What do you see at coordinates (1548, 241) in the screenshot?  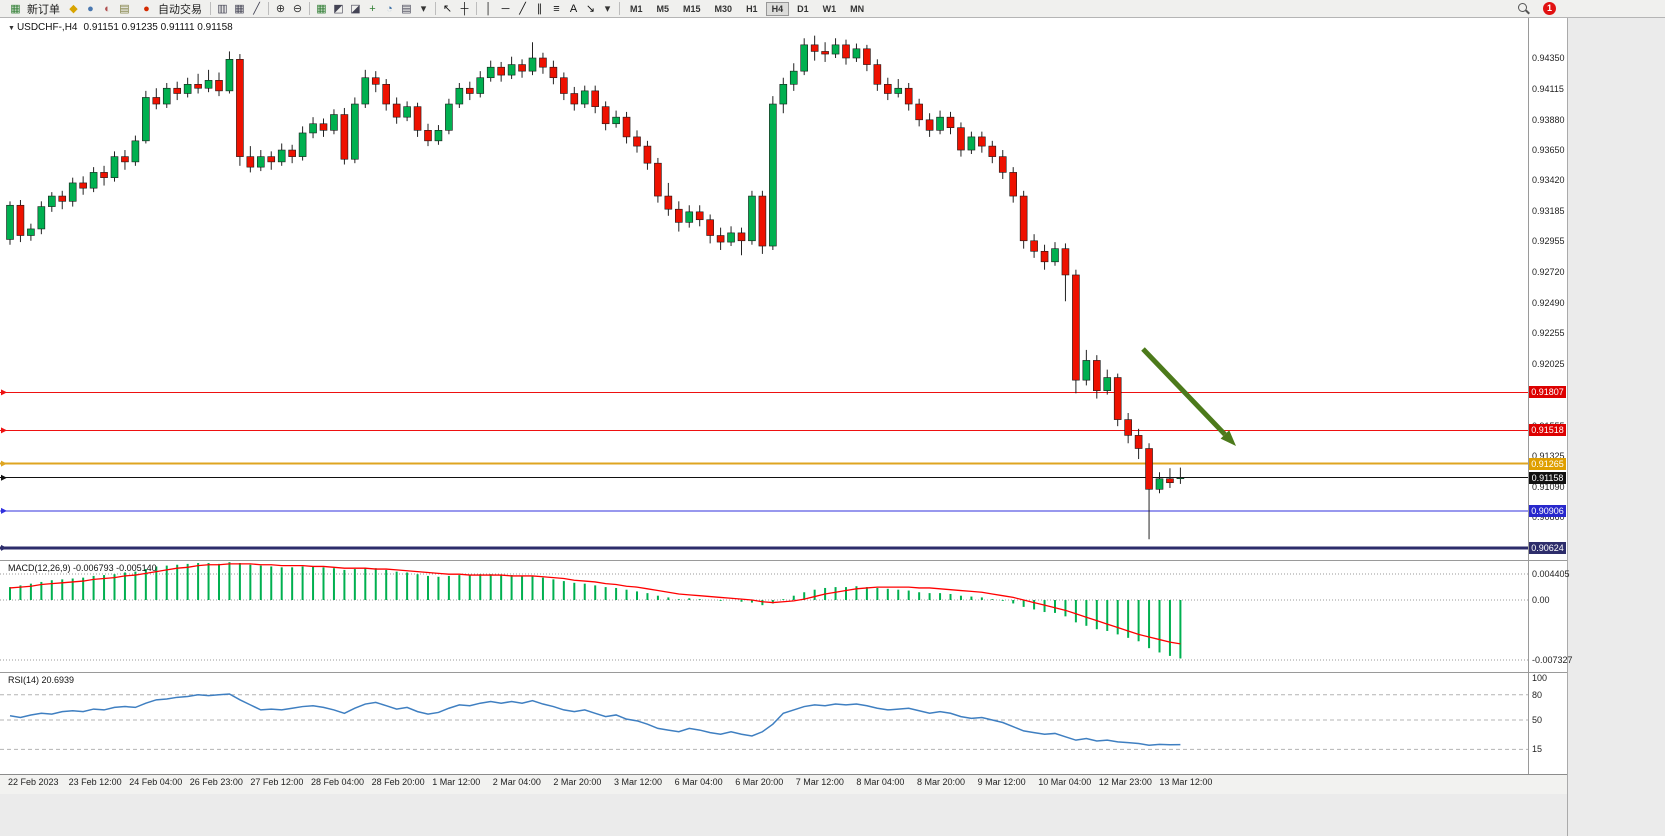 I see `price-tick: 0.92955` at bounding box center [1548, 241].